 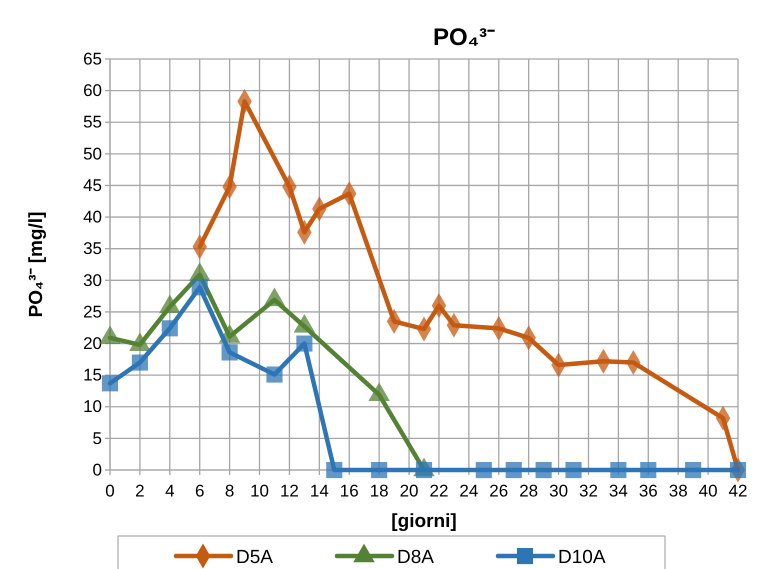 I want to click on x-tick-label: 10, so click(x=259, y=491).